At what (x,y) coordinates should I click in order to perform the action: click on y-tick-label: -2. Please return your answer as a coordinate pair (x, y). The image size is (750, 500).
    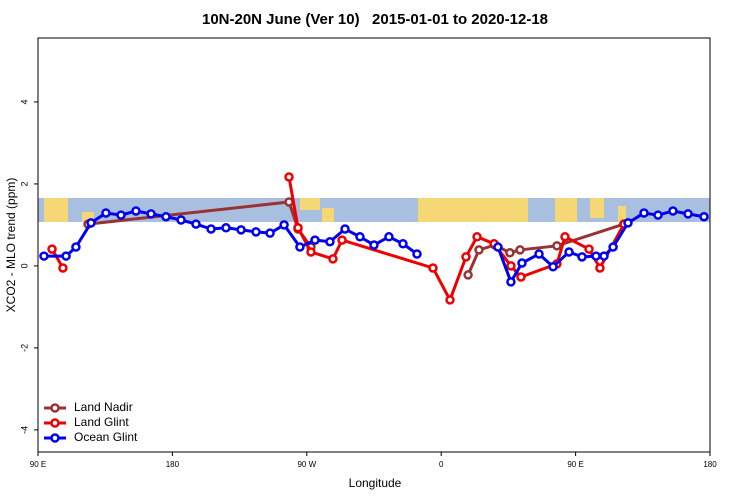
    Looking at the image, I should click on (24, 348).